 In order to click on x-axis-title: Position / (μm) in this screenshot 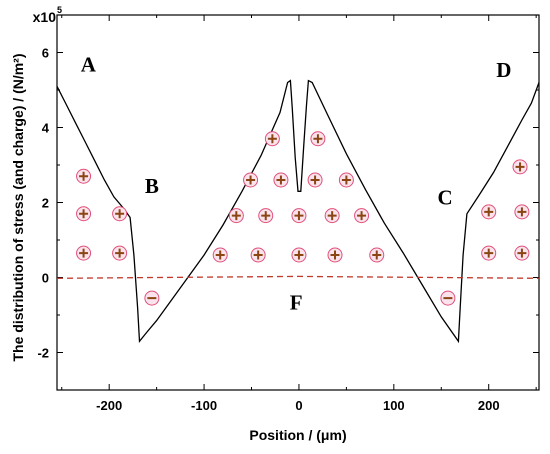, I will do `click(297, 435)`.